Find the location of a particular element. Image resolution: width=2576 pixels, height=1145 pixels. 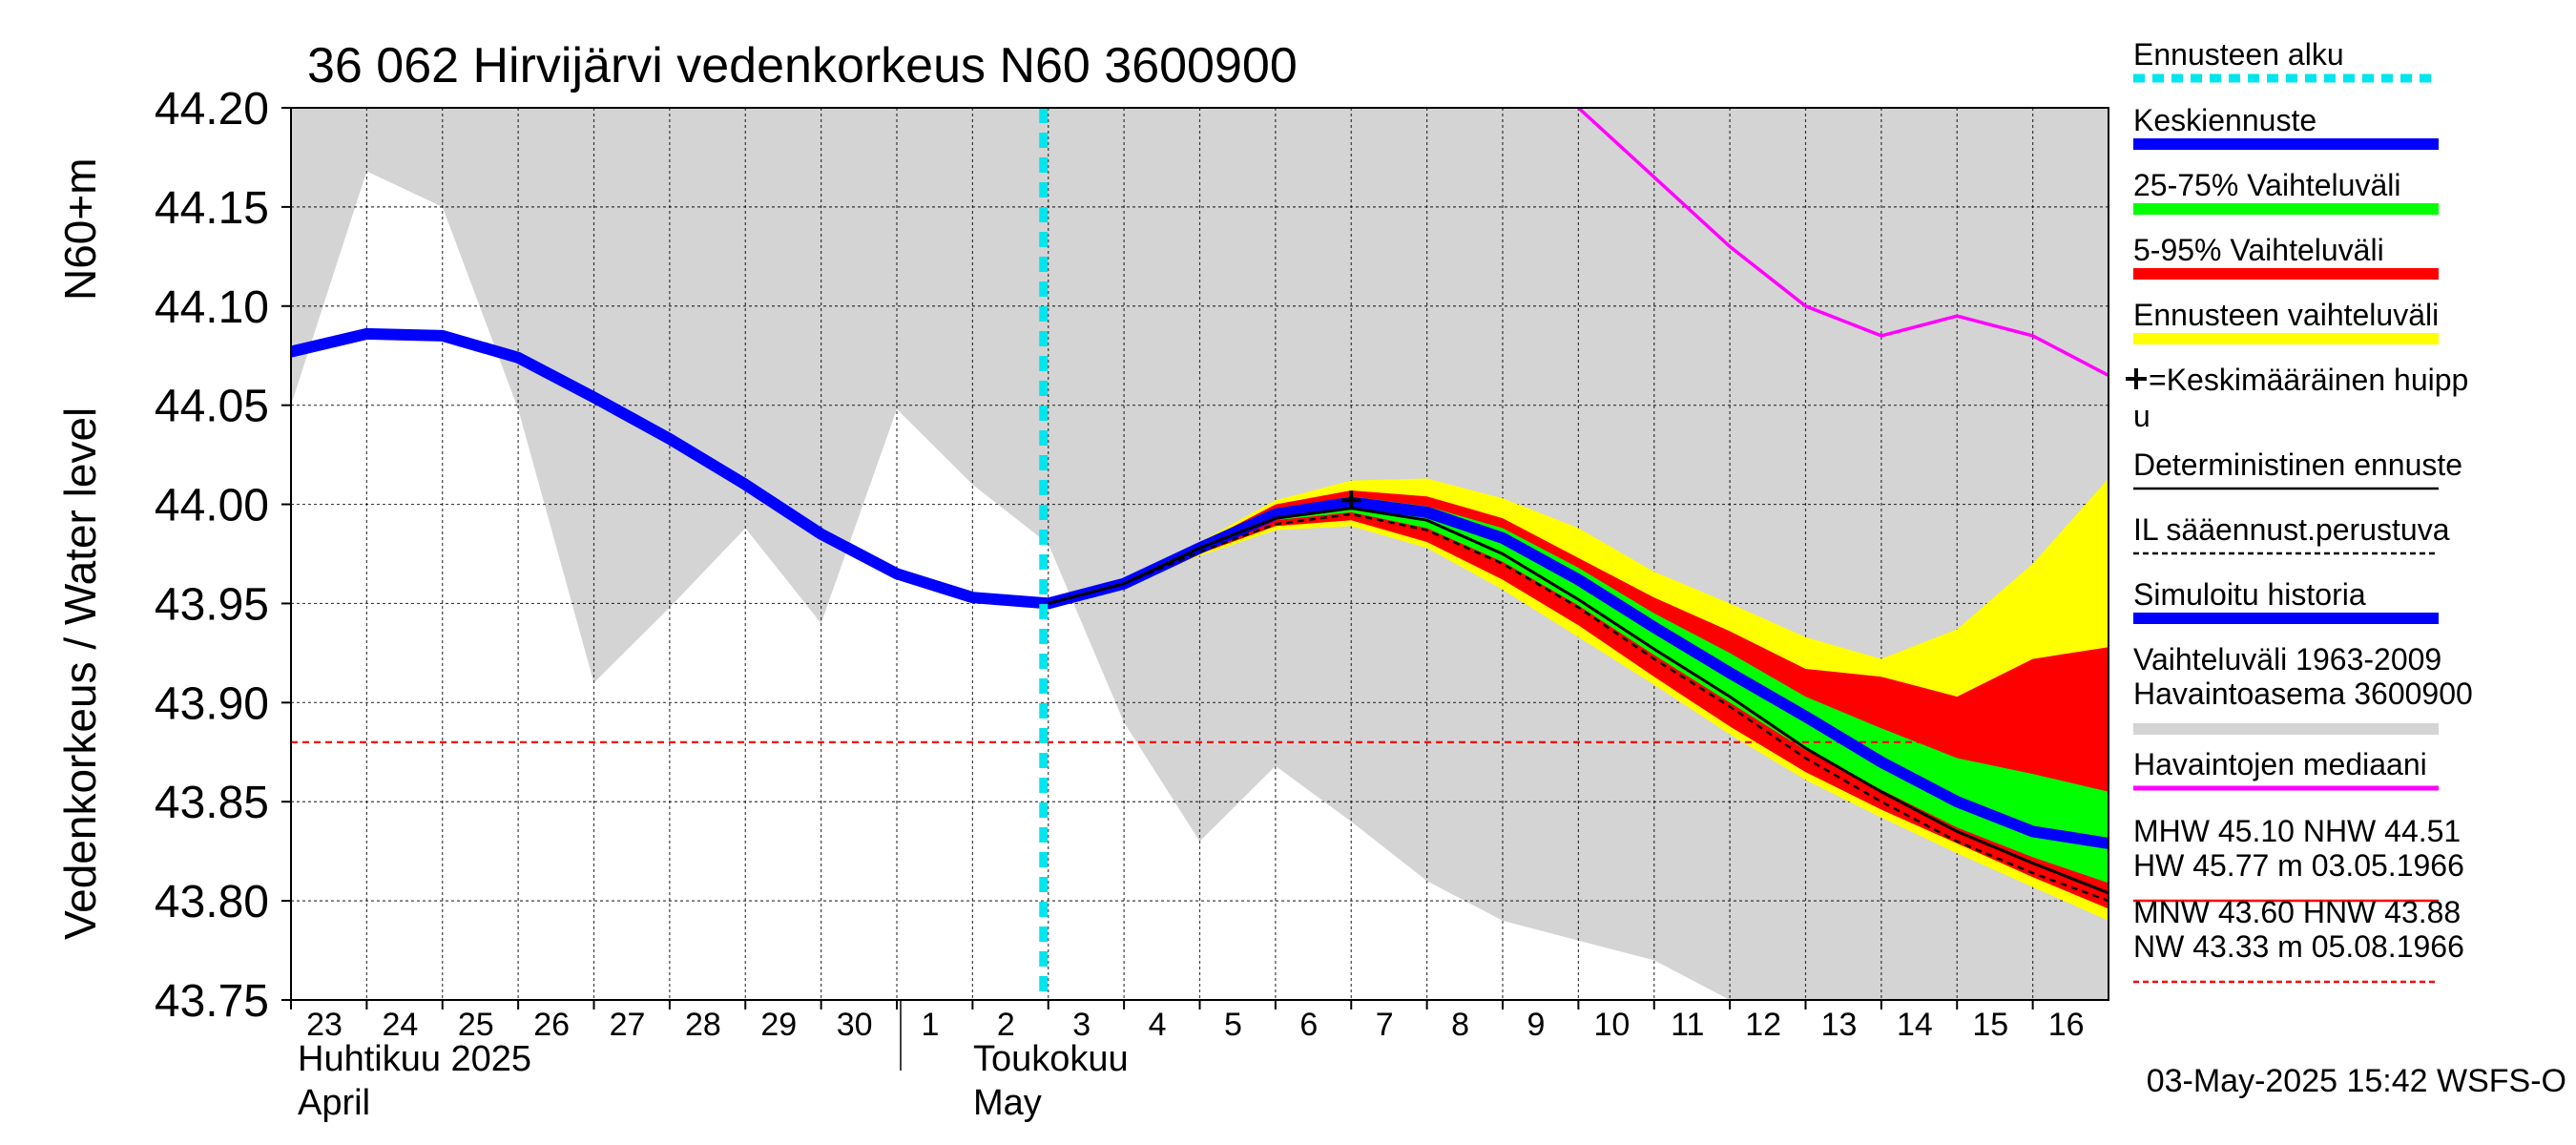

series-deterministinen-ennuste is located at coordinates (1578, 701).